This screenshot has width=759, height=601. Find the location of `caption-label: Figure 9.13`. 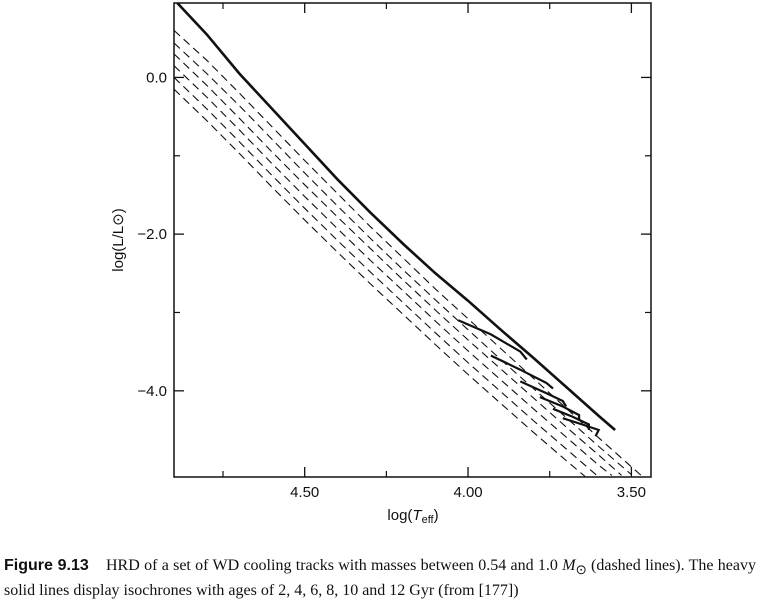

caption-label: Figure 9.13 is located at coordinates (46, 565).